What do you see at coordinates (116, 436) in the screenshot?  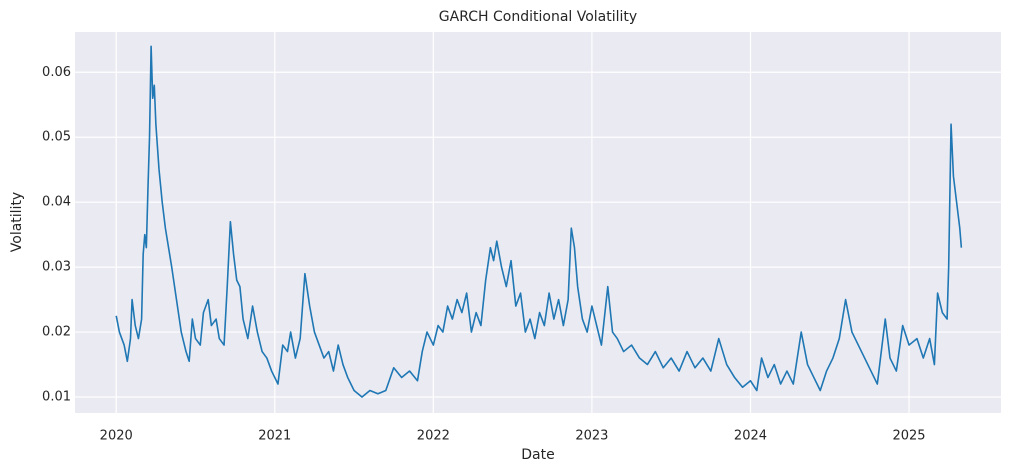 I see `x-tick-label: 2020` at bounding box center [116, 436].